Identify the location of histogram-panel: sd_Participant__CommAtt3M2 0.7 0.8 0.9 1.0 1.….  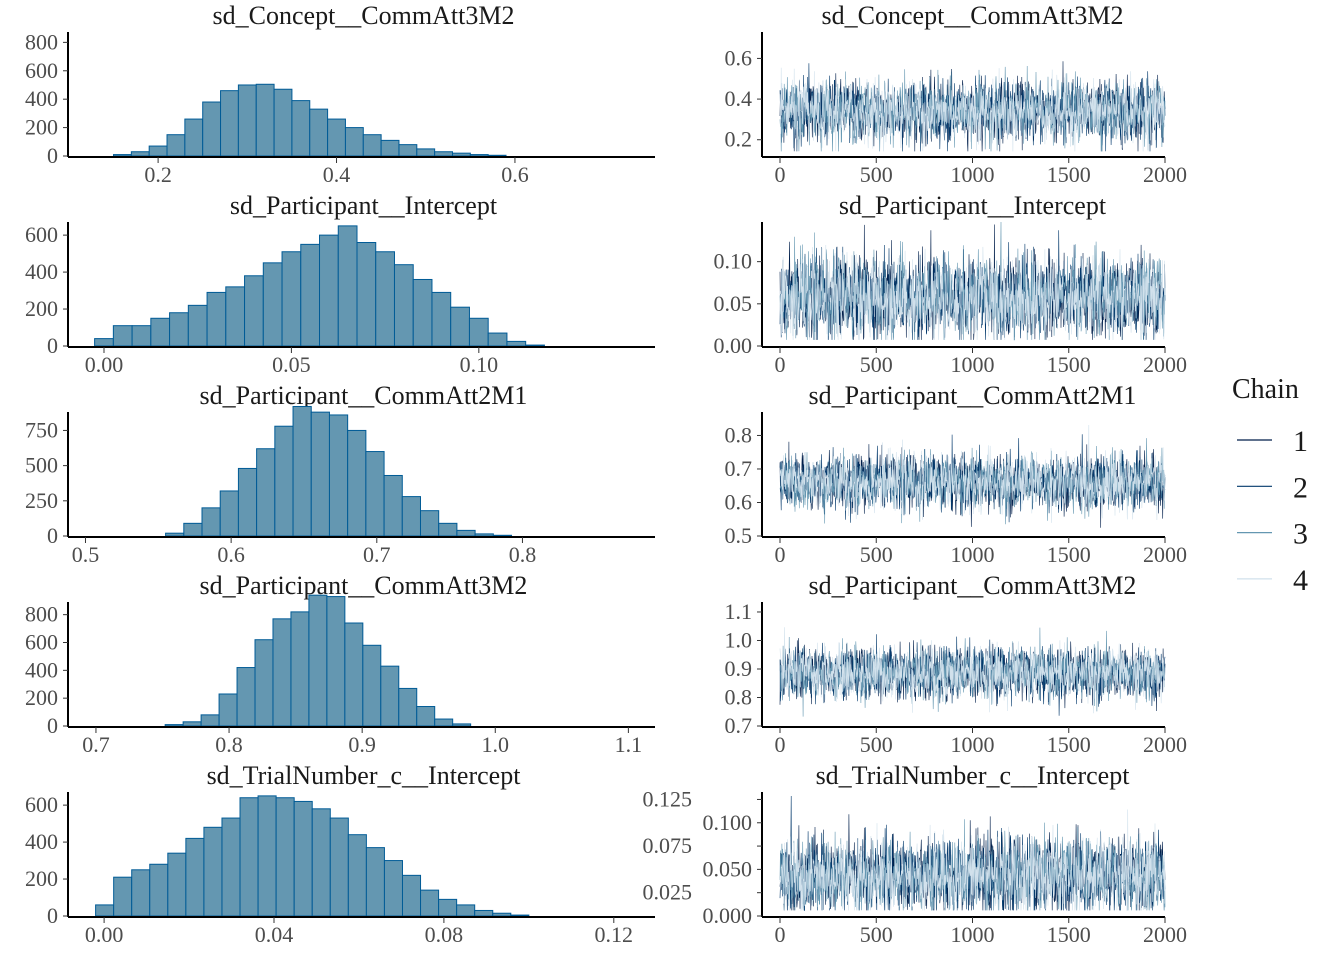
(340, 664).